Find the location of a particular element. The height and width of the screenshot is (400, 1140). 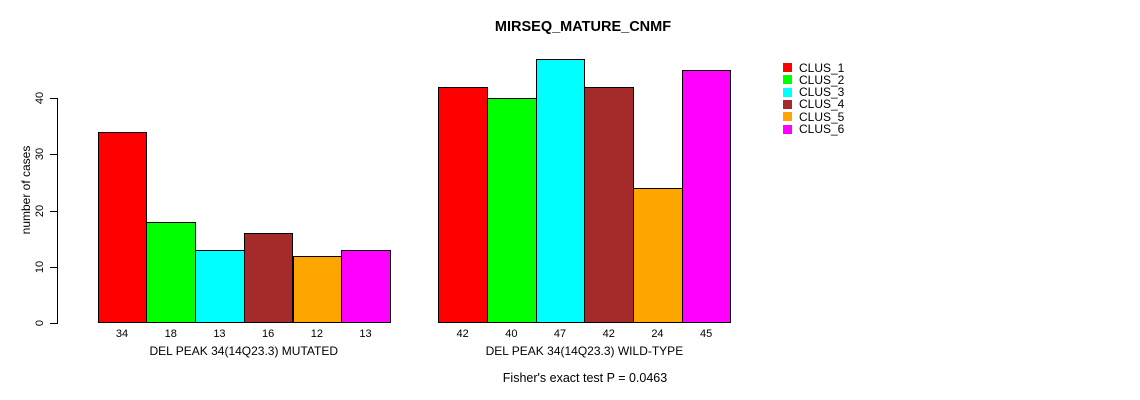

bar-value-label: 47 is located at coordinates (560, 334).